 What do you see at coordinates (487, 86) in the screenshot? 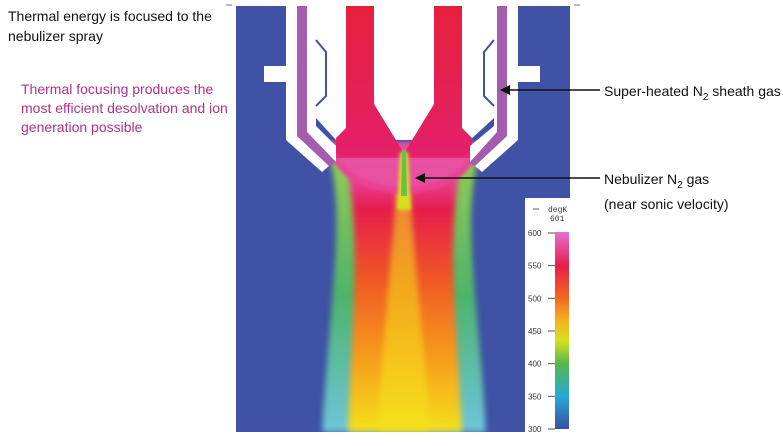
I see `right-sheath-gas-channel` at bounding box center [487, 86].